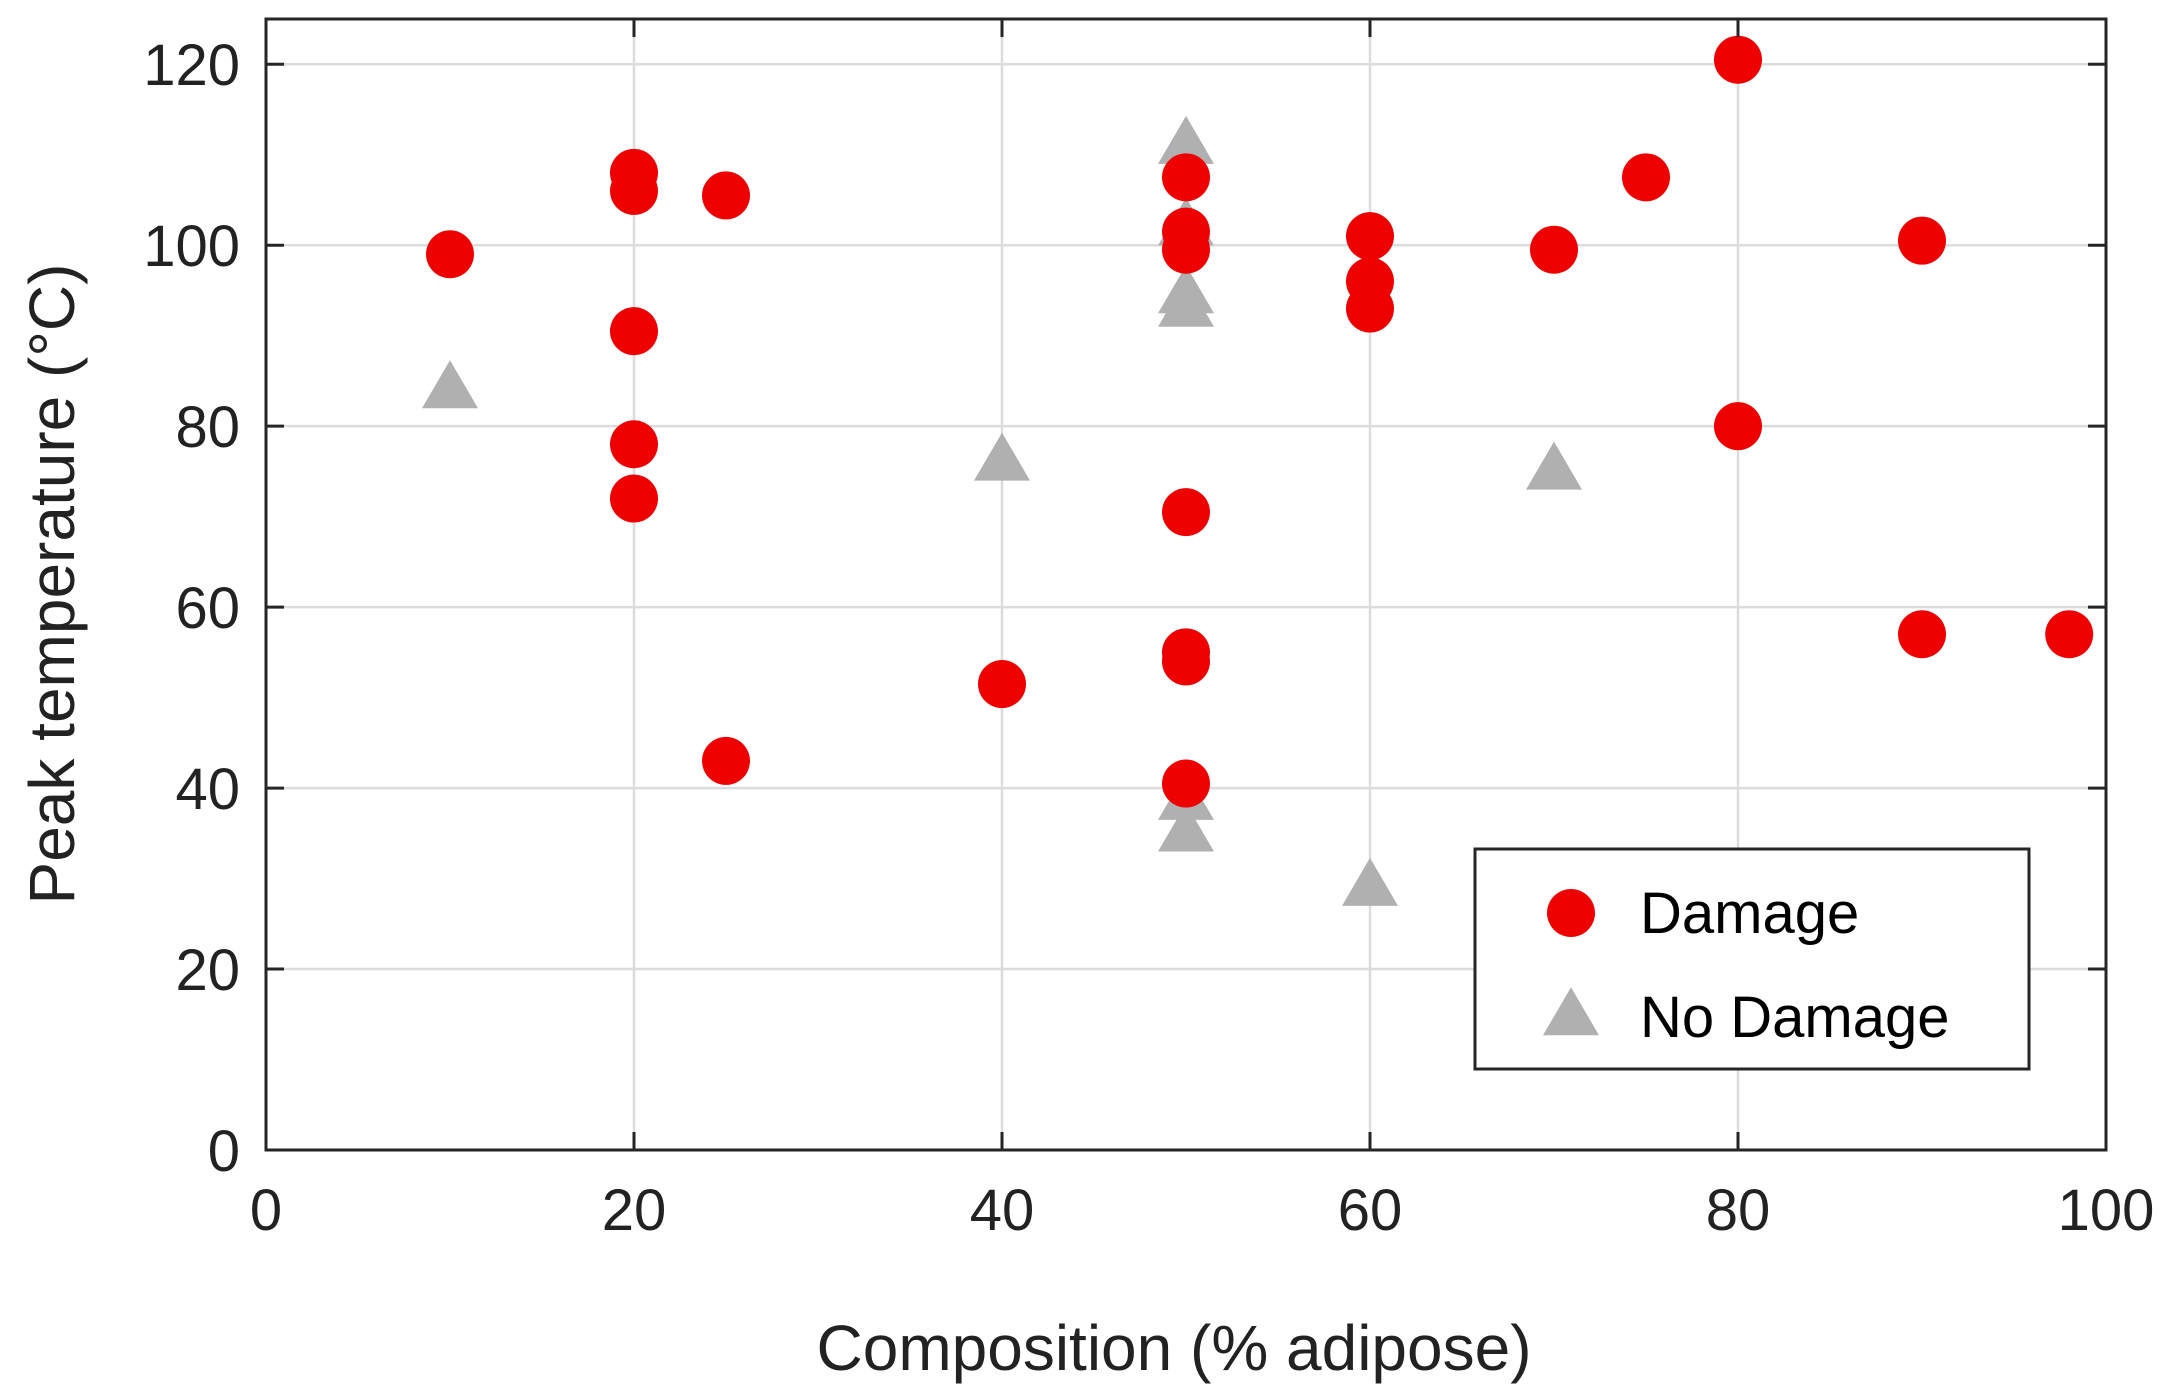  Describe the element at coordinates (1571, 1011) in the screenshot. I see `legend-triangle-marker` at that location.